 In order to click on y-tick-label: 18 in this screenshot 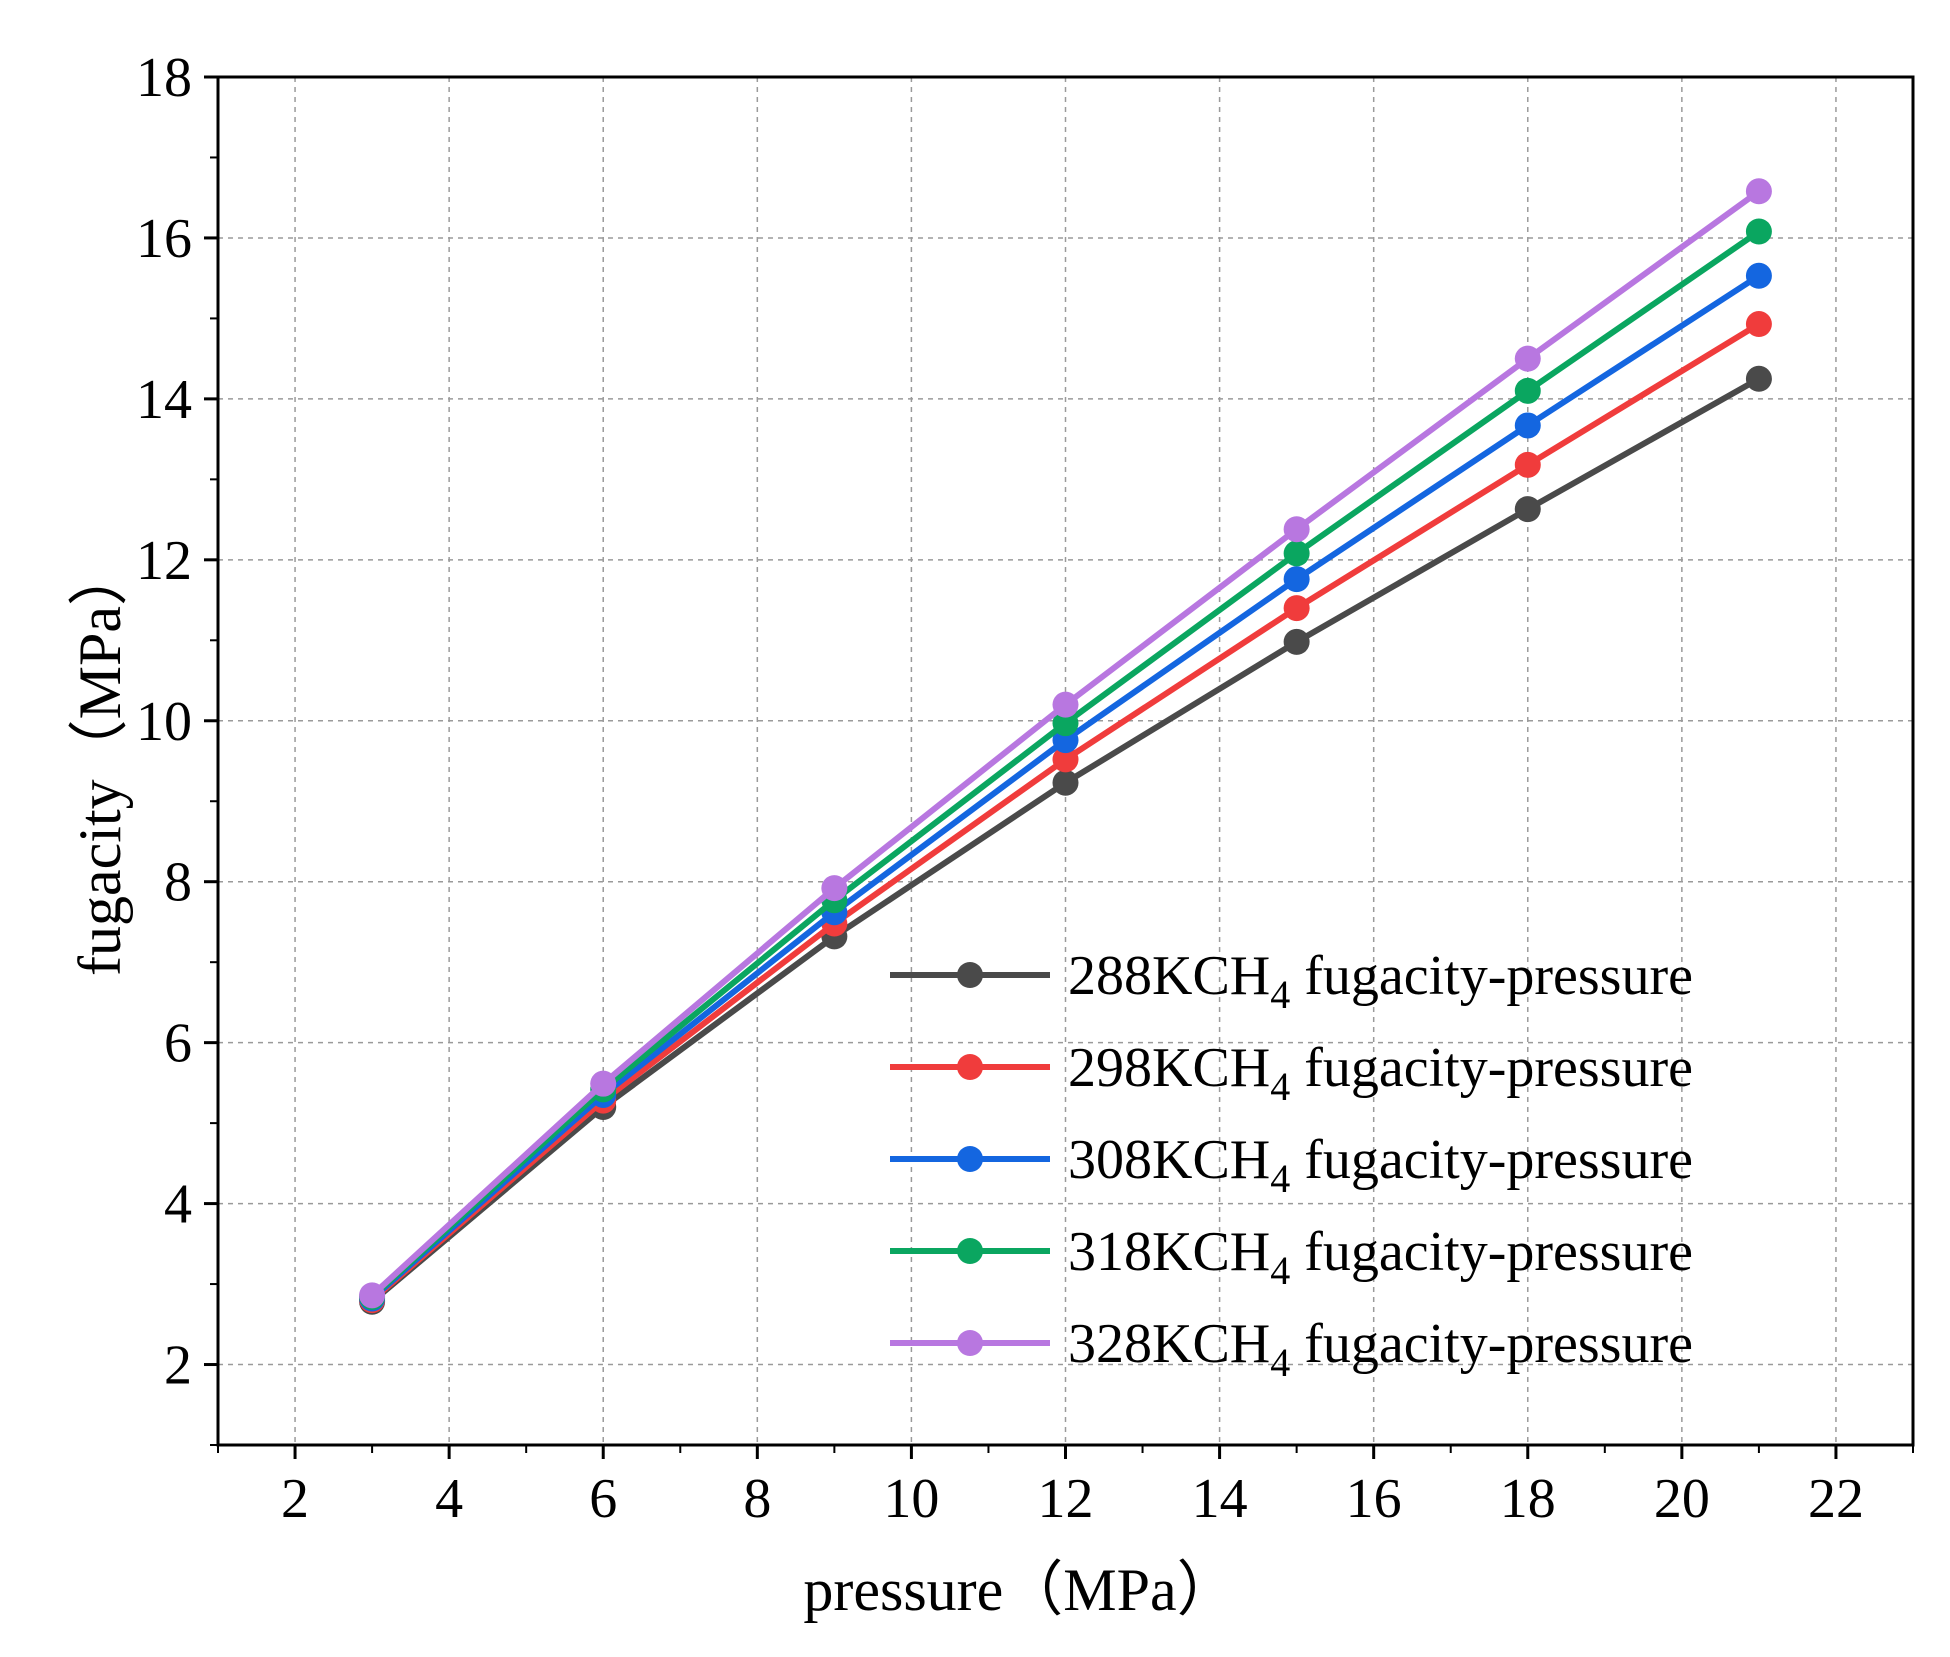, I will do `click(164, 78)`.